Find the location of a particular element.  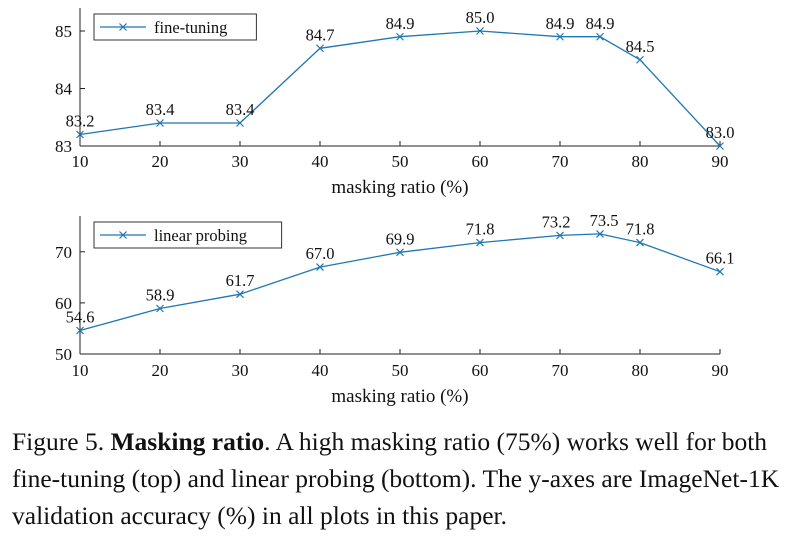

y-tick-label: 50 is located at coordinates (63, 354).